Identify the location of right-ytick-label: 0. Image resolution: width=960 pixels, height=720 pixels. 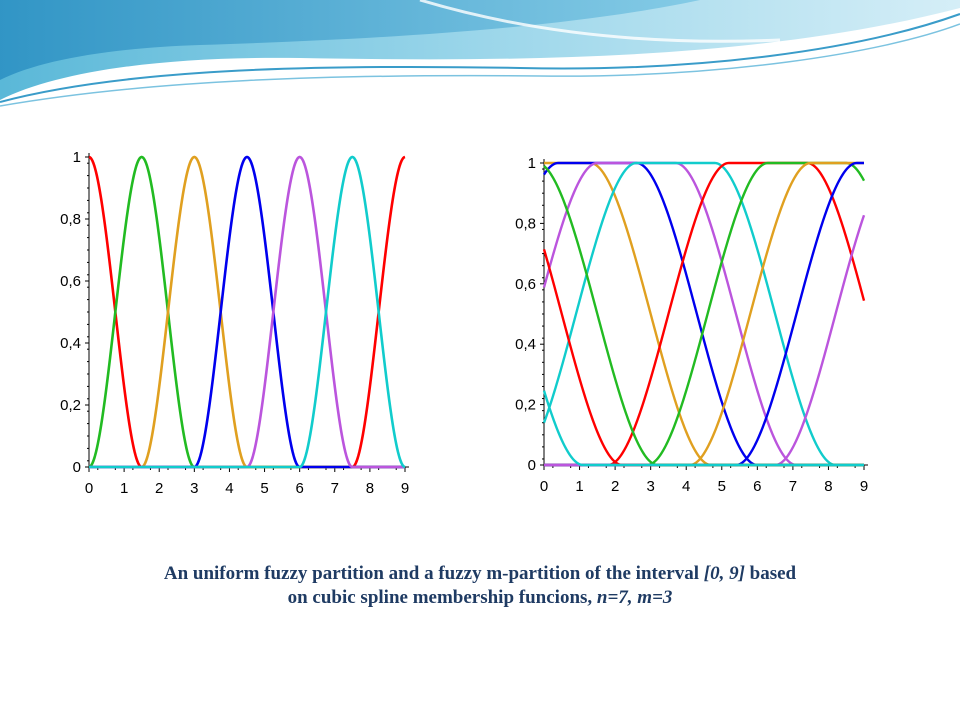
(532, 465).